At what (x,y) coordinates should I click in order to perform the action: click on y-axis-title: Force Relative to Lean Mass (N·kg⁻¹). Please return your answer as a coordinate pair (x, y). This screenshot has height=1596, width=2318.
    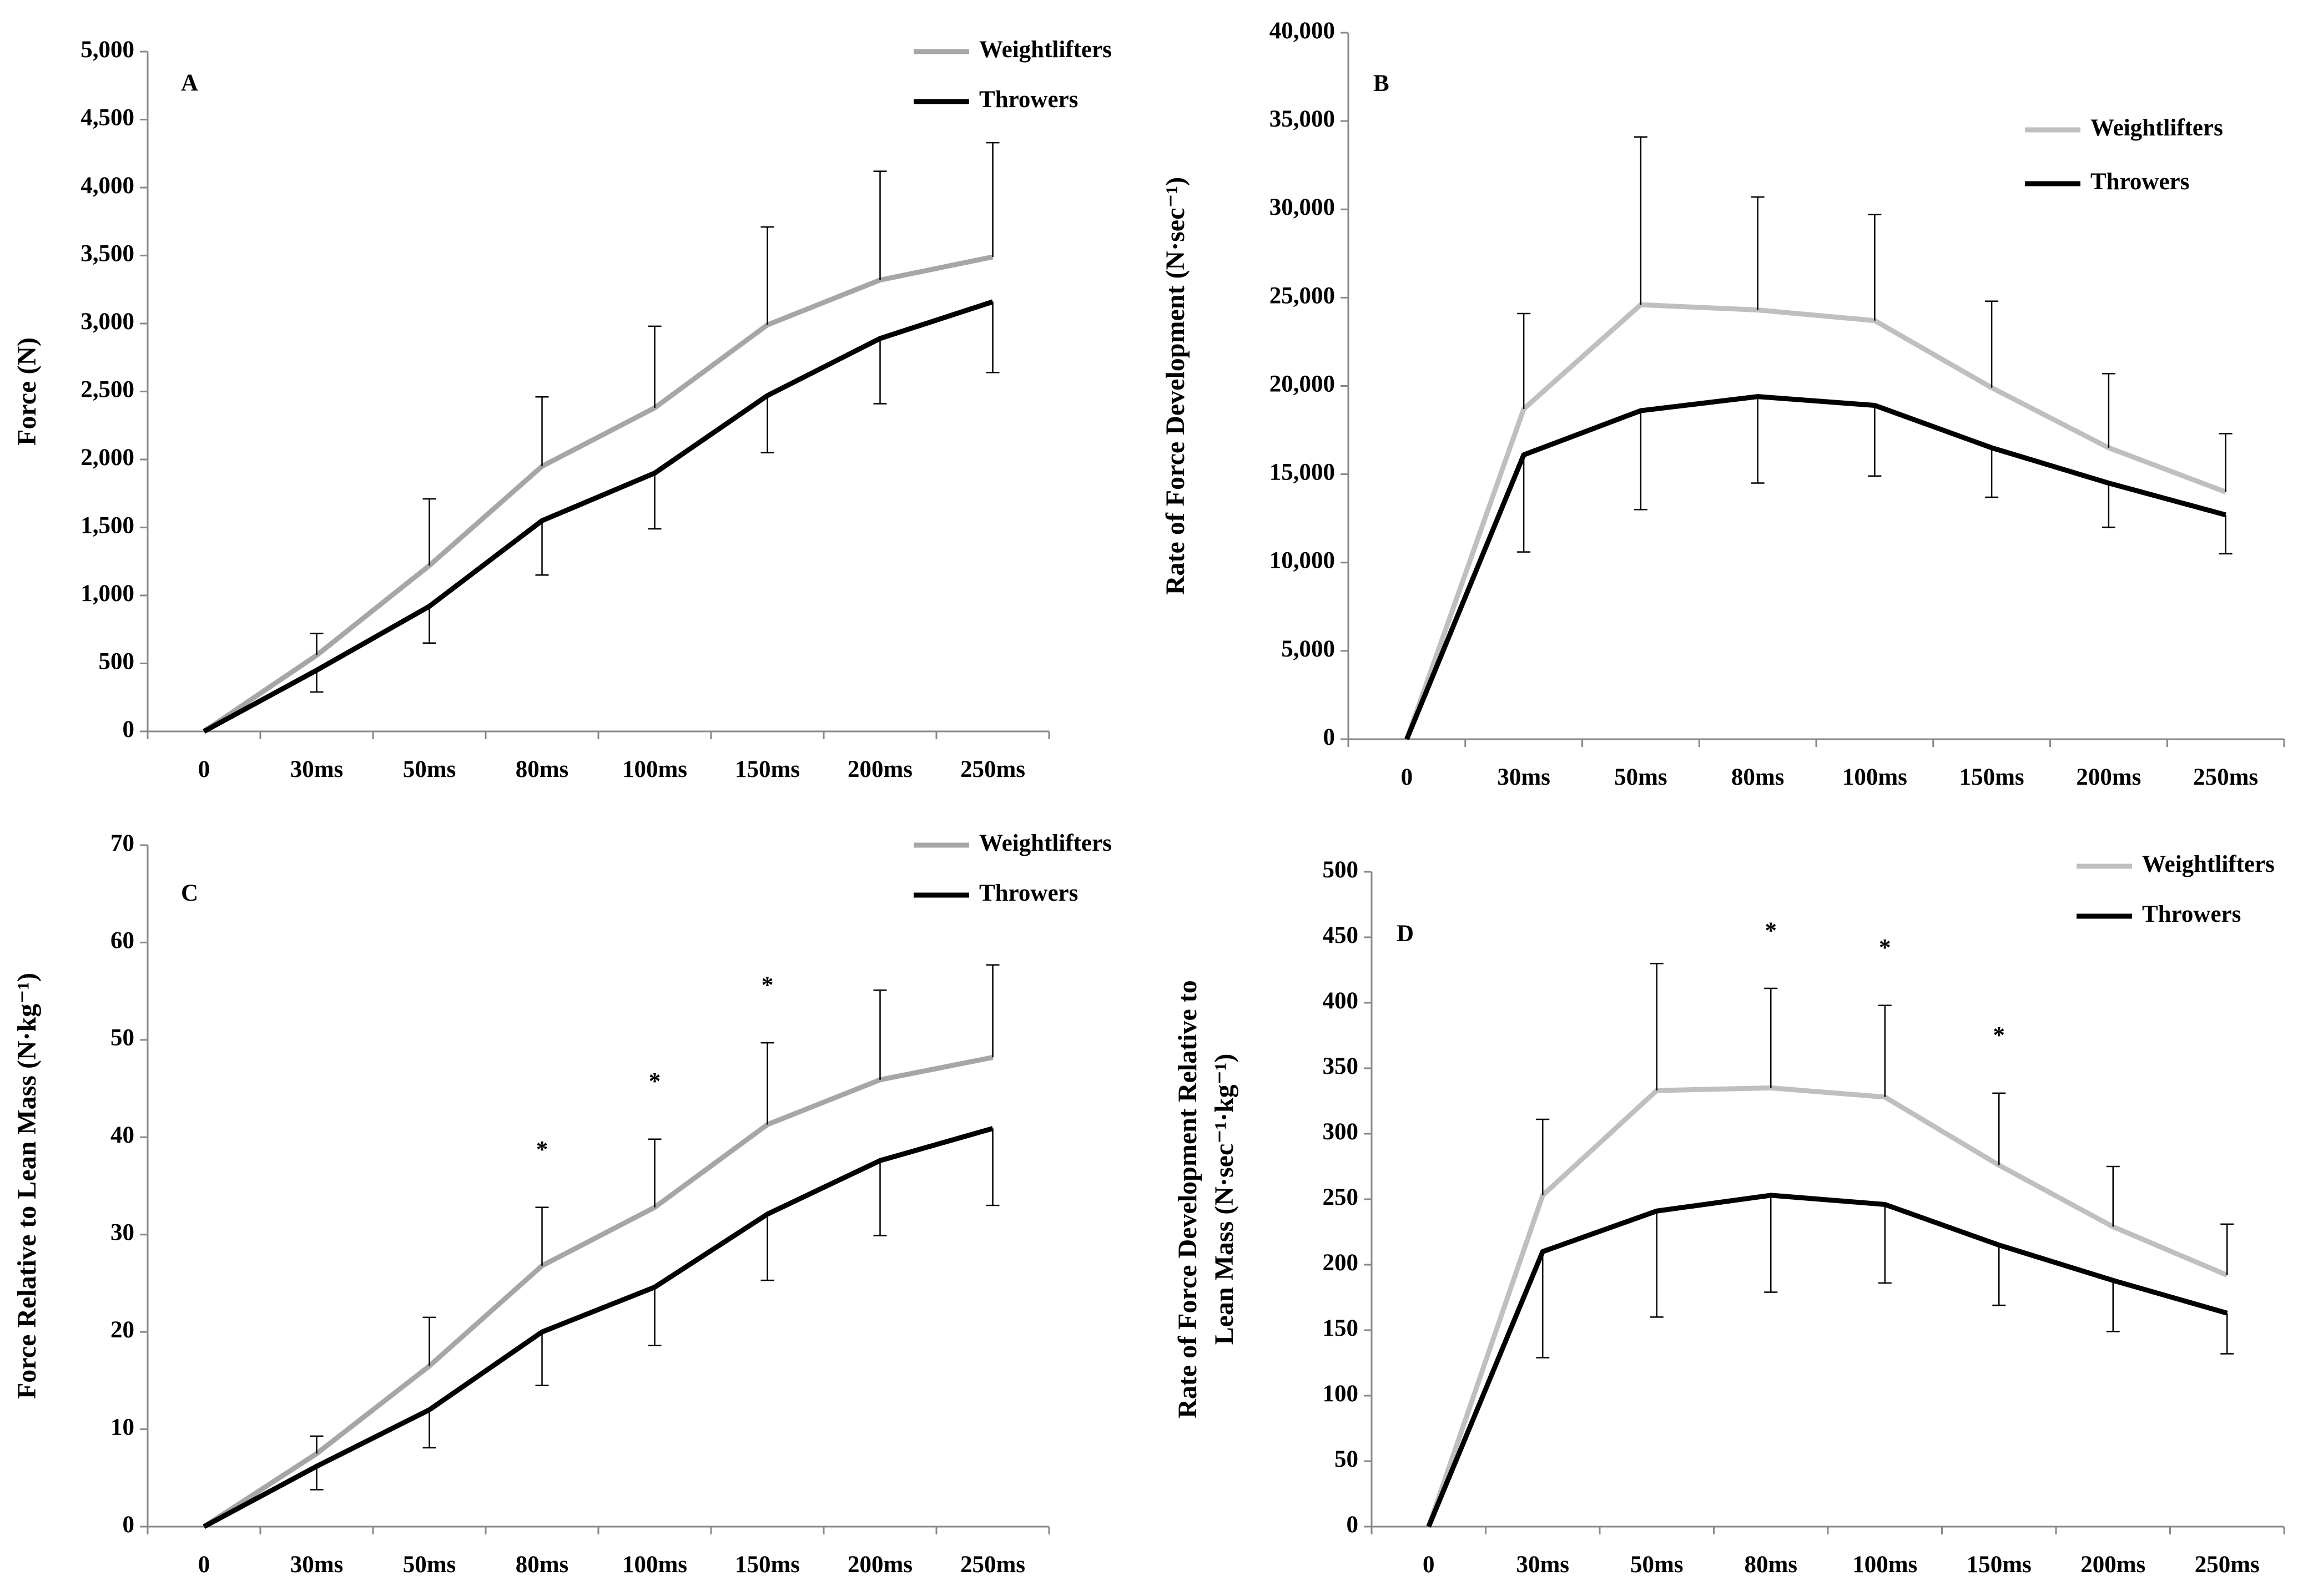
    Looking at the image, I should click on (27, 1186).